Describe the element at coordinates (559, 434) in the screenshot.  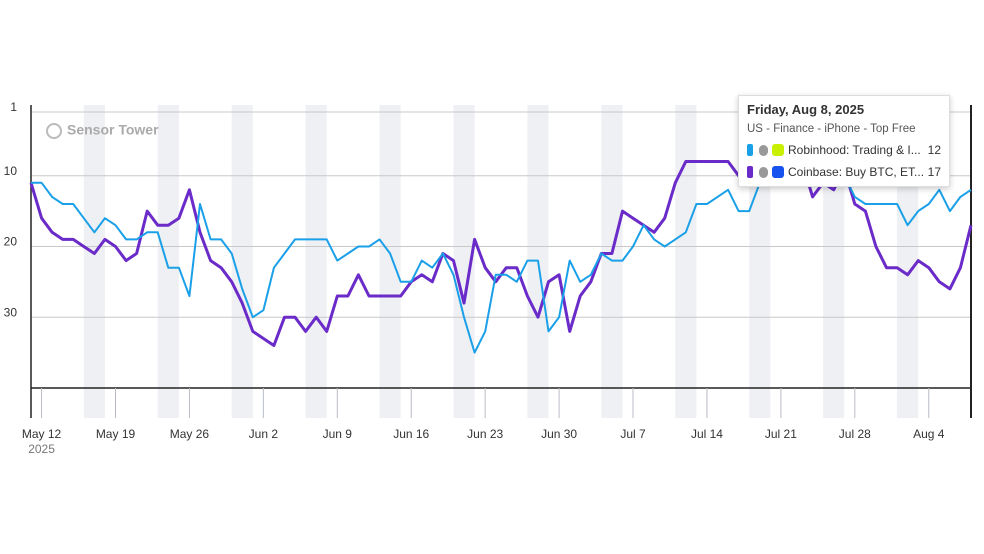
I see `x-tick-label: Jun 30` at that location.